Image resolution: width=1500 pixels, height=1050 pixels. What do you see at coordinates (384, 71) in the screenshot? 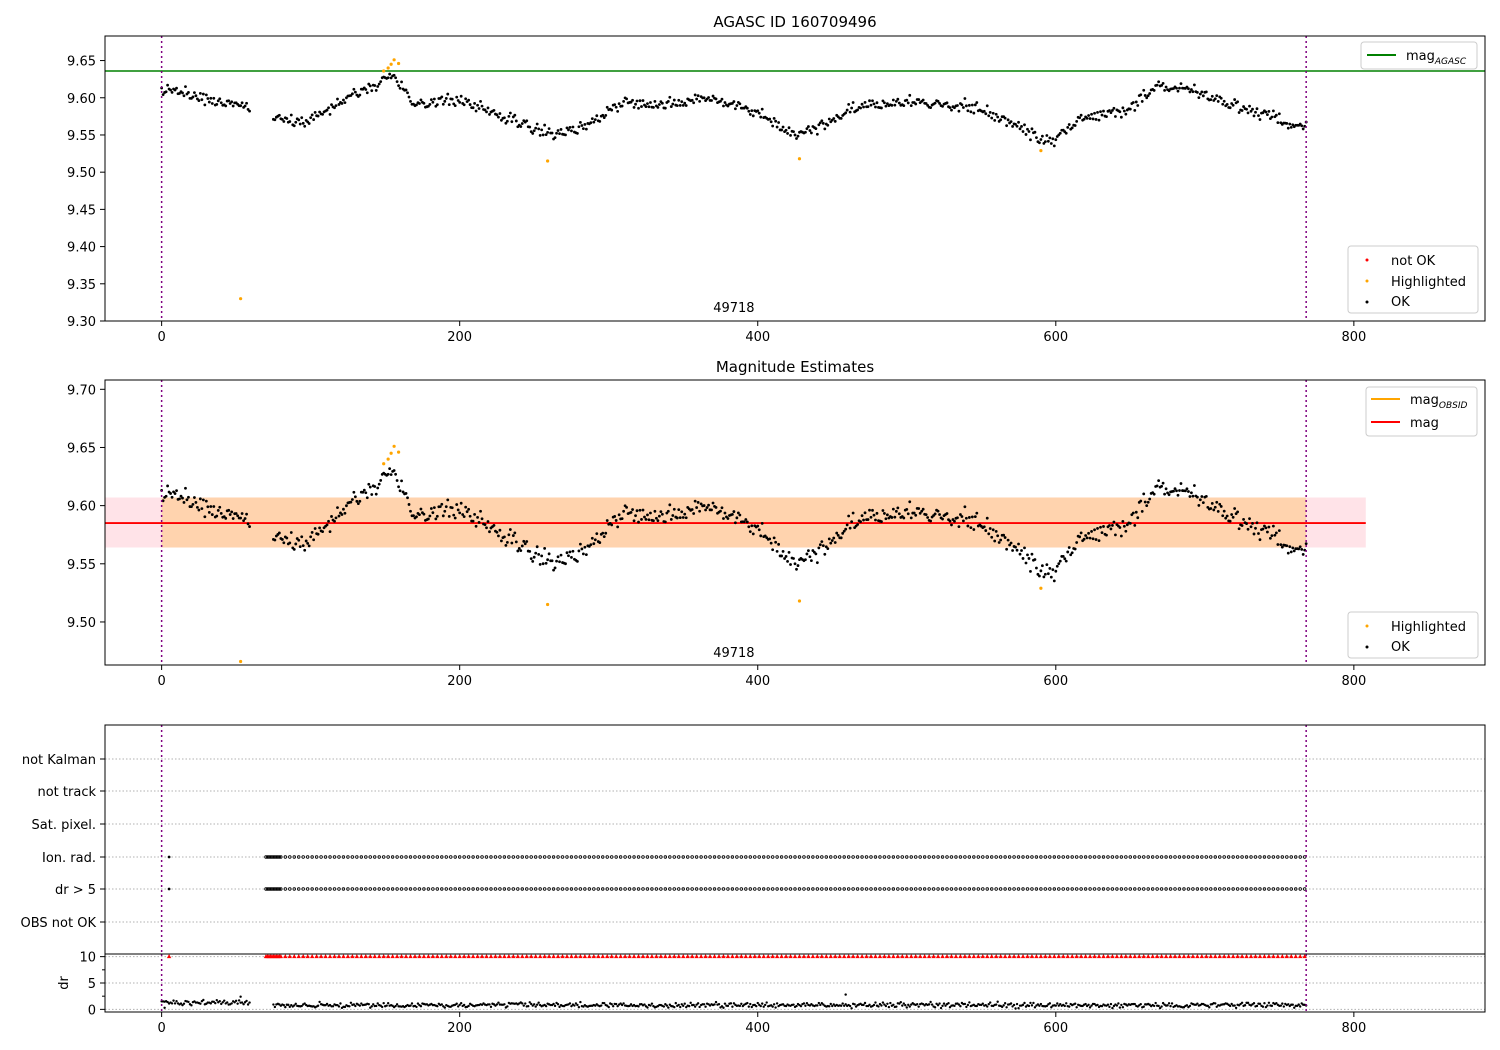
I see `highlighted-point` at bounding box center [384, 71].